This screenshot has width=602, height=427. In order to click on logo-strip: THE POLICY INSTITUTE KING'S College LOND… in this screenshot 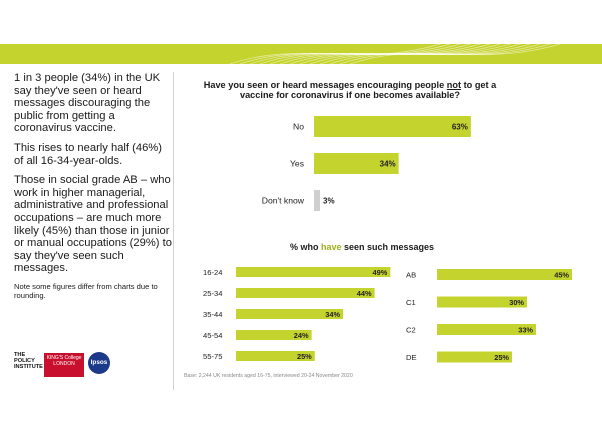, I will do `click(94, 367)`.